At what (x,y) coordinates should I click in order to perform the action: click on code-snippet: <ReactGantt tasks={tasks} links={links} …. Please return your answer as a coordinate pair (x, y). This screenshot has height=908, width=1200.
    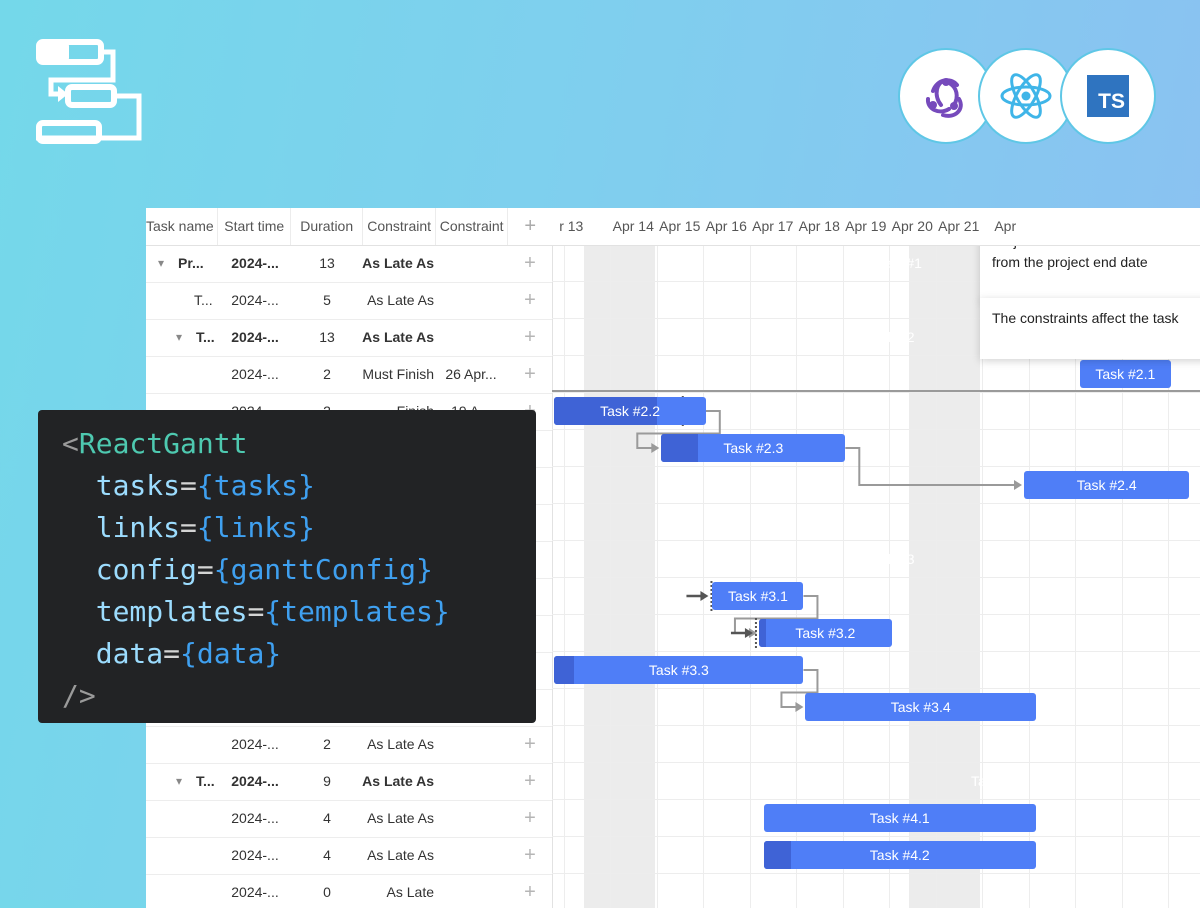
    Looking at the image, I should click on (287, 566).